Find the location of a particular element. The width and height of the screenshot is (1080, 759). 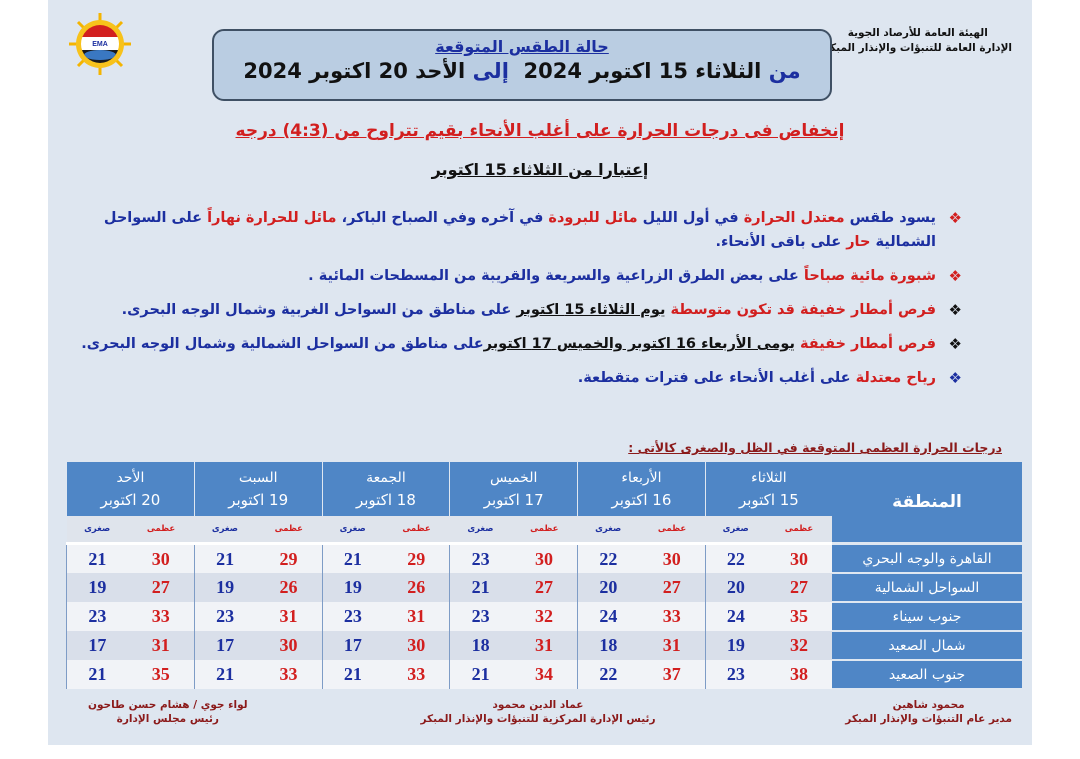

to-label: إلى is located at coordinates (490, 71).